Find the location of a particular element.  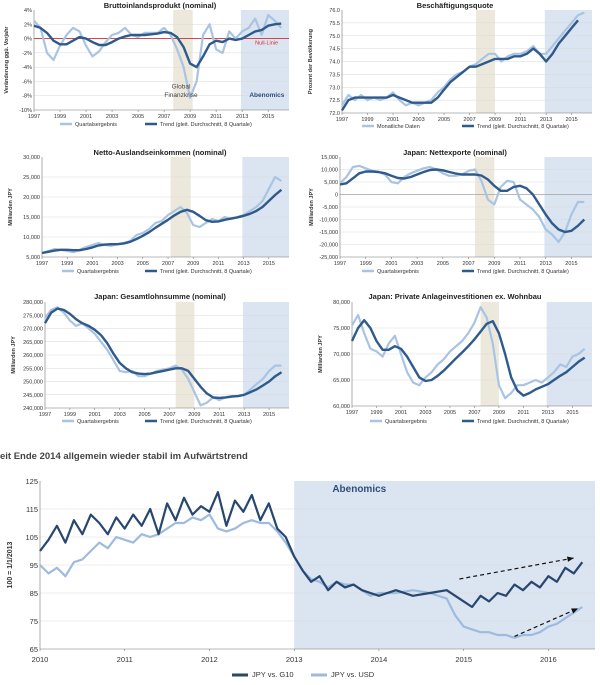

y-tick-label: 80,000 is located at coordinates (341, 303).